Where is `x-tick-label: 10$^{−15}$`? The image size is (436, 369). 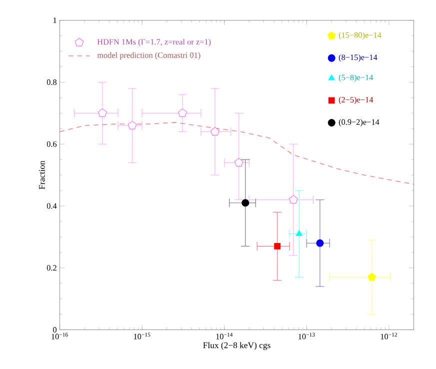
x-tick-label: 10$^{−15}$ is located at coordinates (142, 336).